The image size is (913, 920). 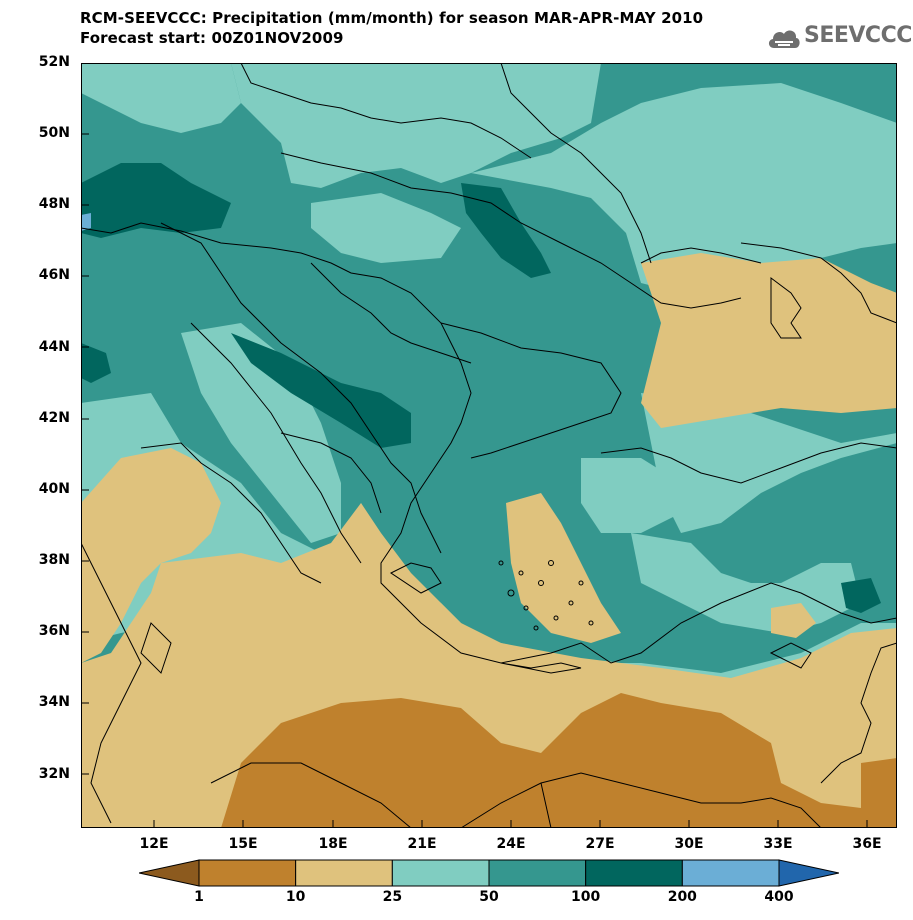 I want to click on lat-label-42n: 42N, so click(x=54, y=418).